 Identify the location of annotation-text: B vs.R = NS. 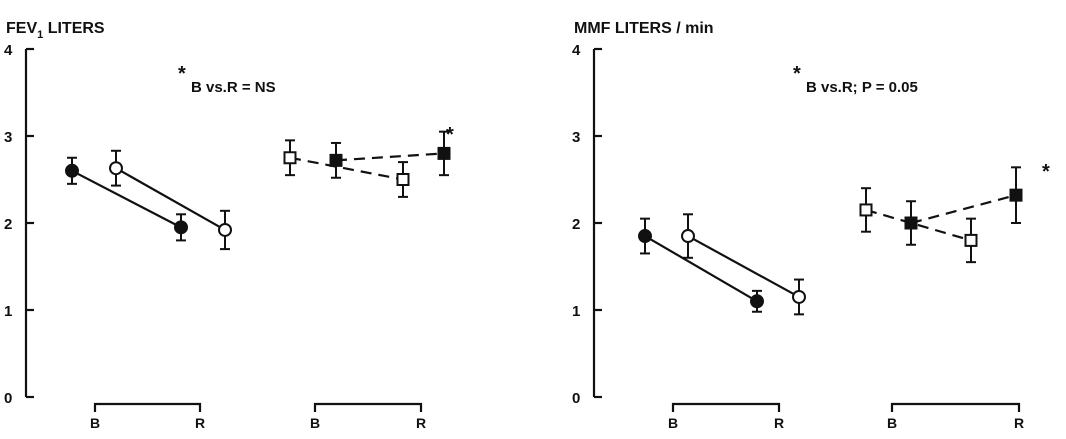
(233, 87).